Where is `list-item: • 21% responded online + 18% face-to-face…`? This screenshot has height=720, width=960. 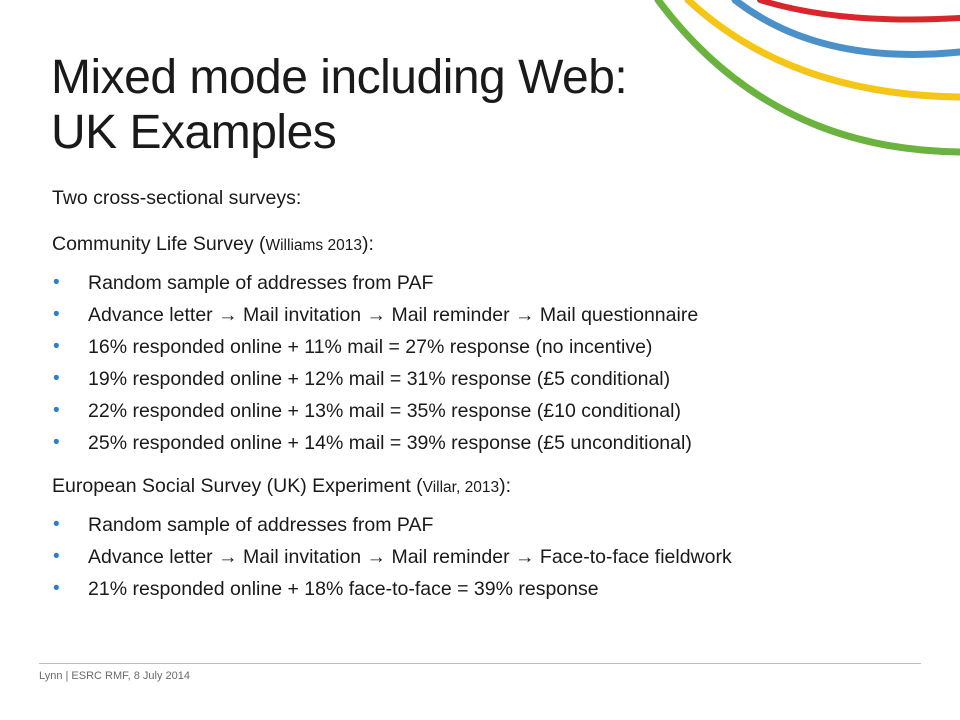
list-item: • 21% responded online + 18% face-to-face… is located at coordinates (482, 589).